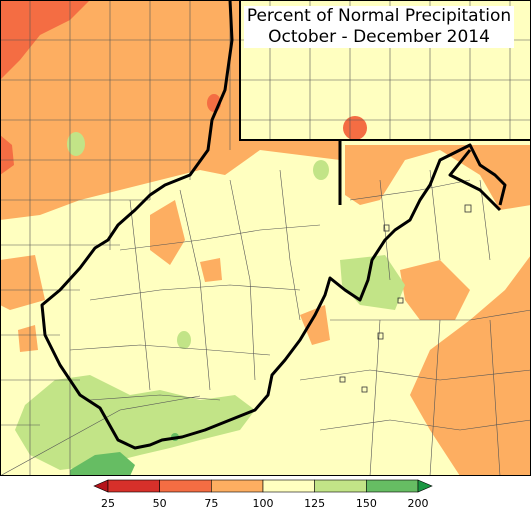 The width and height of the screenshot is (531, 511). Describe the element at coordinates (108, 503) in the screenshot. I see `legend-tick-label: 25` at that location.